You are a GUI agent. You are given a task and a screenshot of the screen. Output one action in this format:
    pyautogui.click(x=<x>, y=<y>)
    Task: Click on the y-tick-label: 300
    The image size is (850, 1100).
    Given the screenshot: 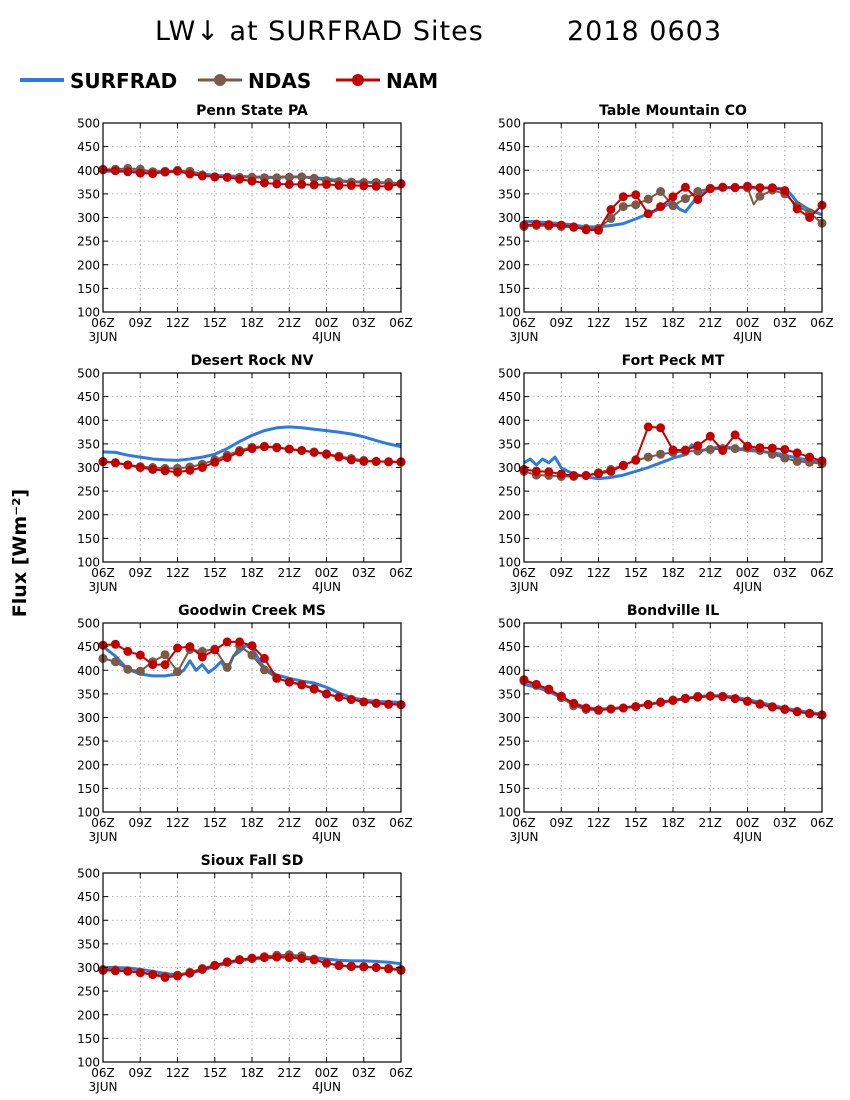 What is the action you would take?
    pyautogui.click(x=509, y=468)
    